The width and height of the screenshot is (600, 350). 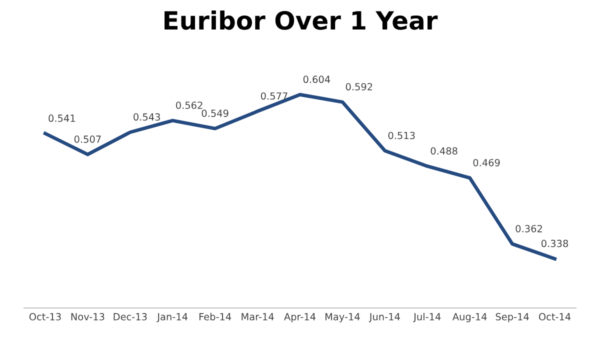 I want to click on data-label: 0.541, so click(x=61, y=118).